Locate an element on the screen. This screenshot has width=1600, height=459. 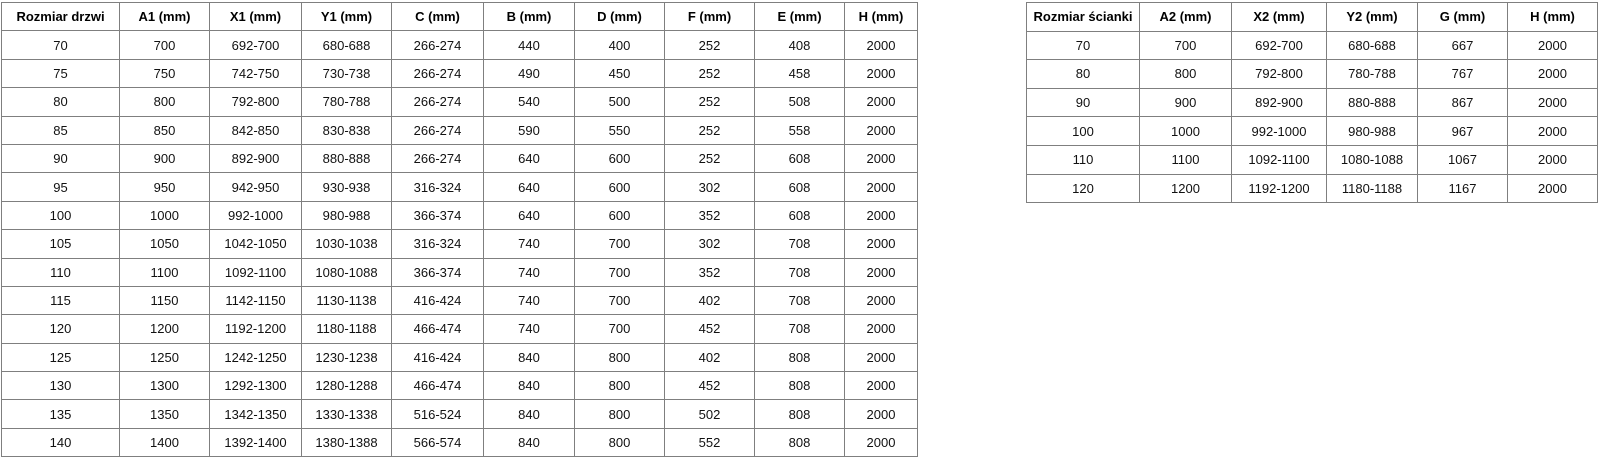
table-cell: 1230-1238 is located at coordinates (346, 357).